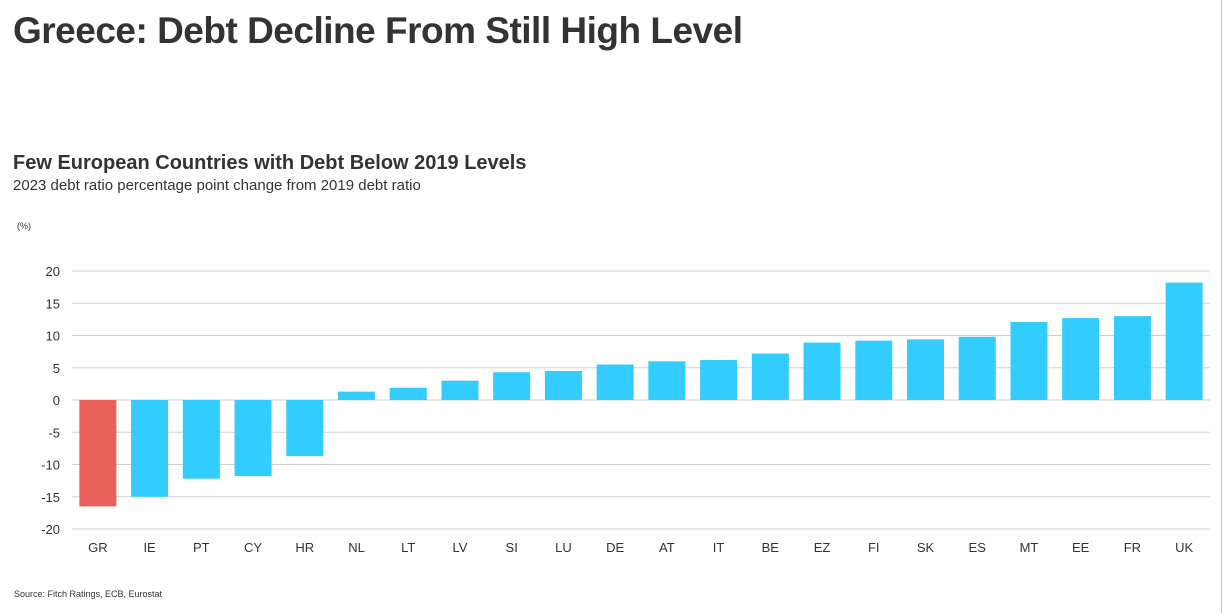 The height and width of the screenshot is (613, 1222). What do you see at coordinates (512, 386) in the screenshot?
I see `bar-si` at bounding box center [512, 386].